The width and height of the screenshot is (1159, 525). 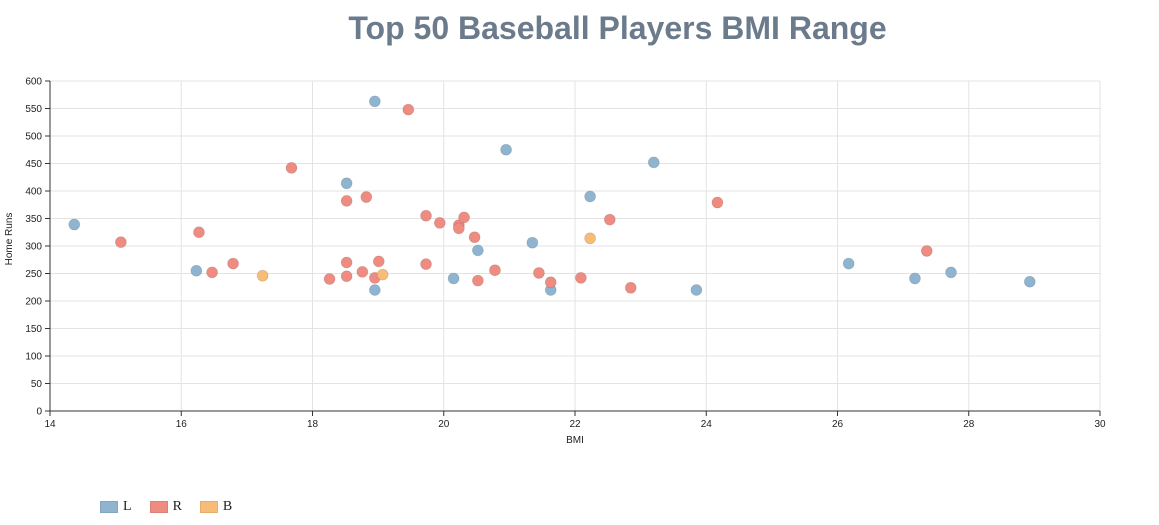 I want to click on y-tick-label: 200, so click(x=33, y=302).